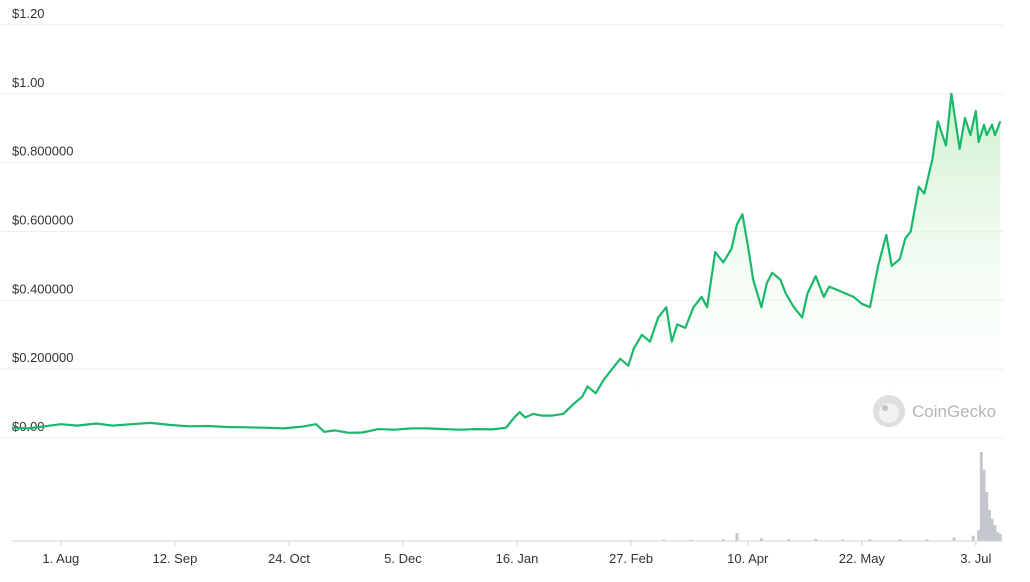 This screenshot has height=582, width=1030. Describe the element at coordinates (60, 558) in the screenshot. I see `x-tick-label: 1. Aug` at that location.